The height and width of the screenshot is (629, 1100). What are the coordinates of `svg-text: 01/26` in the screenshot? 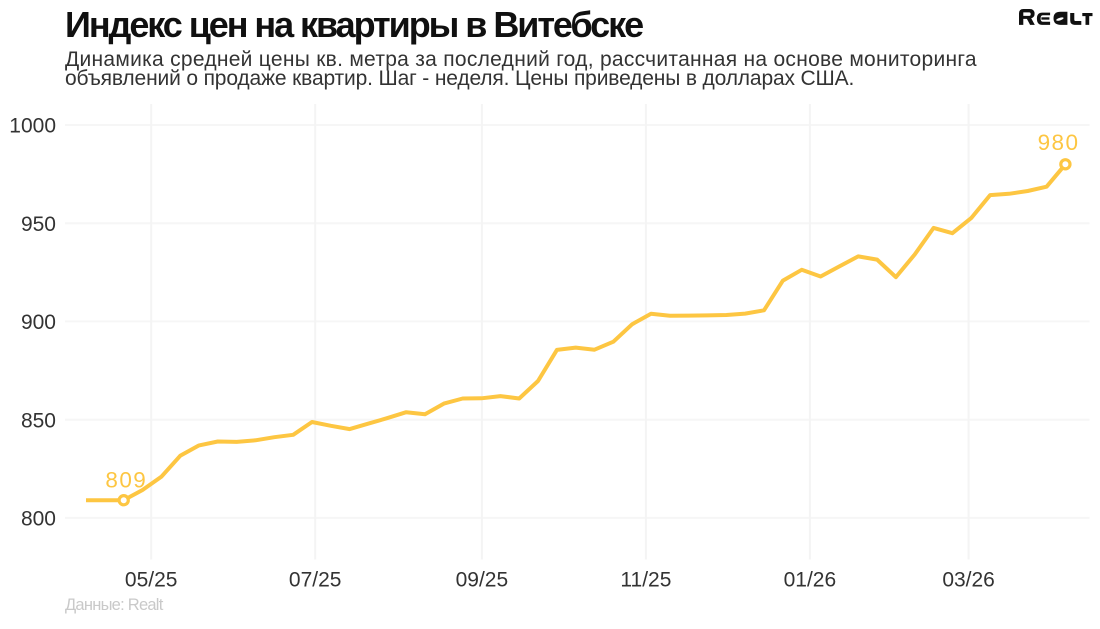 It's located at (810, 580).